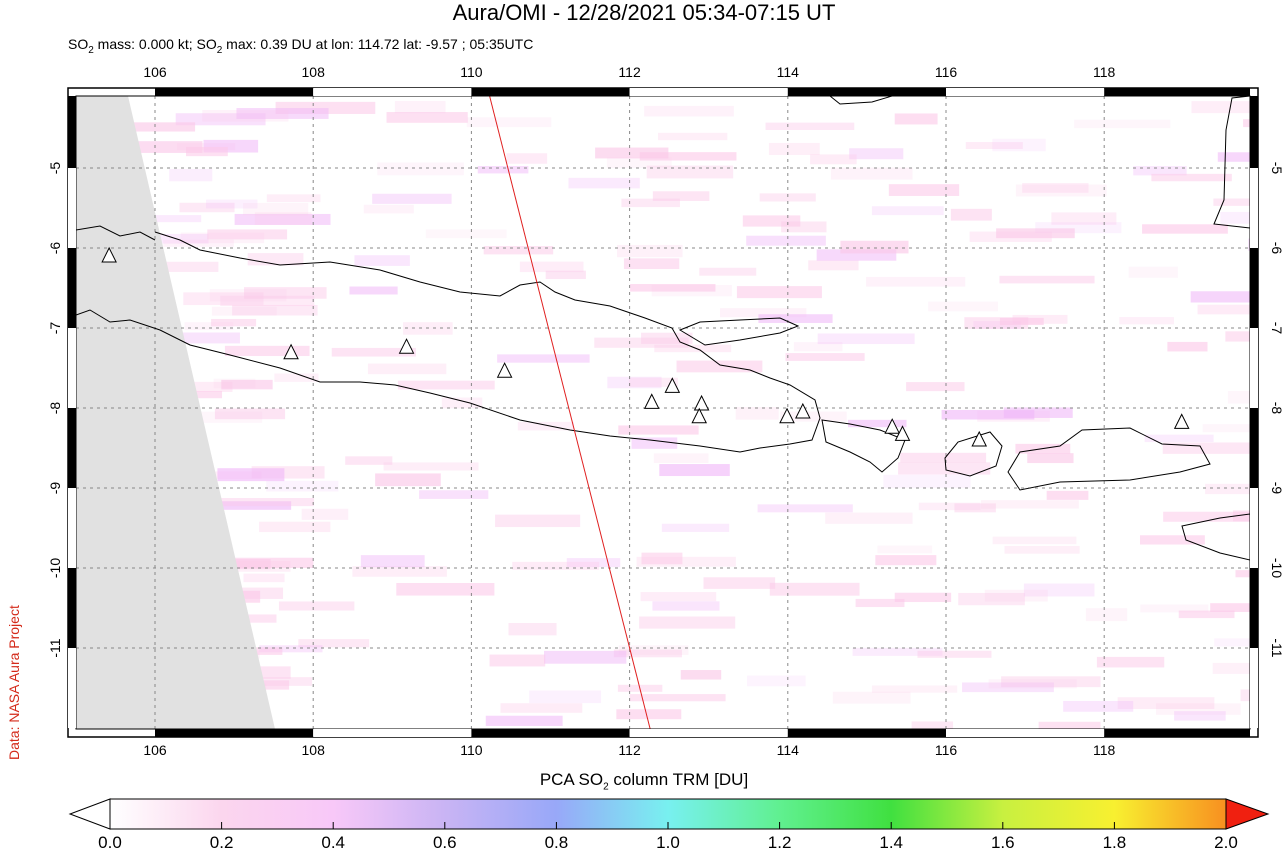 The width and height of the screenshot is (1288, 855). What do you see at coordinates (946, 72) in the screenshot?
I see `lon-tick-label-top: 116` at bounding box center [946, 72].